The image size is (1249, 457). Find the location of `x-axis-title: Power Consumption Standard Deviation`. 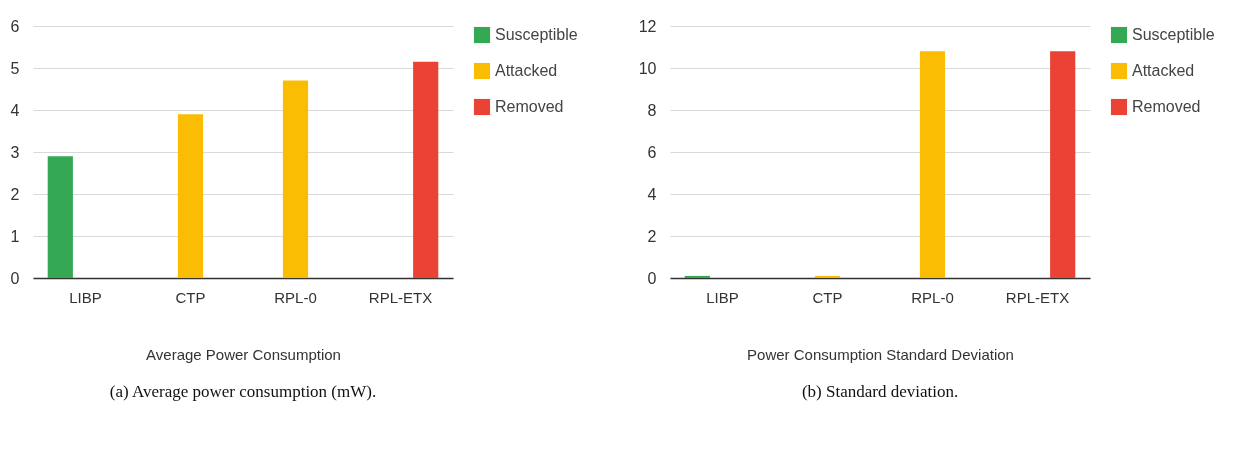

x-axis-title: Power Consumption Standard Deviation is located at coordinates (880, 354).